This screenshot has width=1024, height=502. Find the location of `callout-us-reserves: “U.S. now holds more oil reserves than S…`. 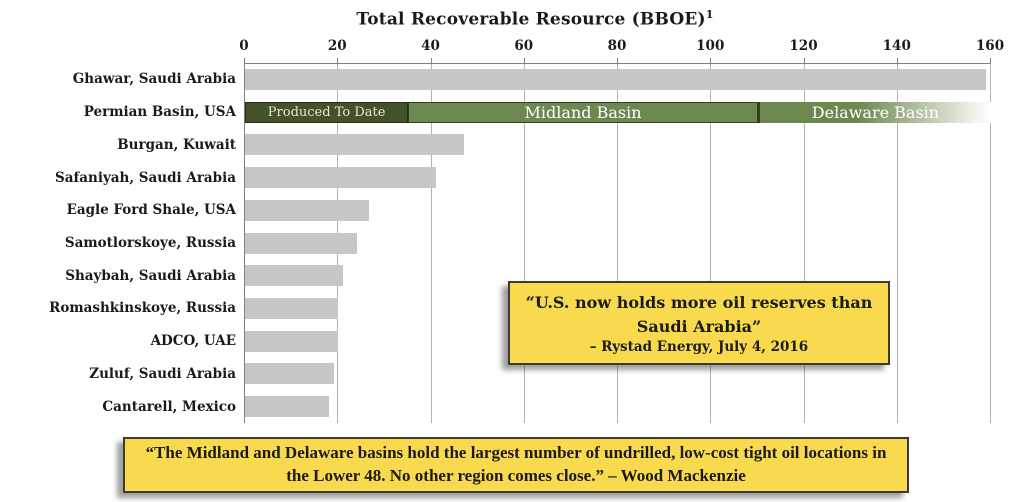

callout-us-reserves: “U.S. now holds more oil reserves than S… is located at coordinates (699, 323).